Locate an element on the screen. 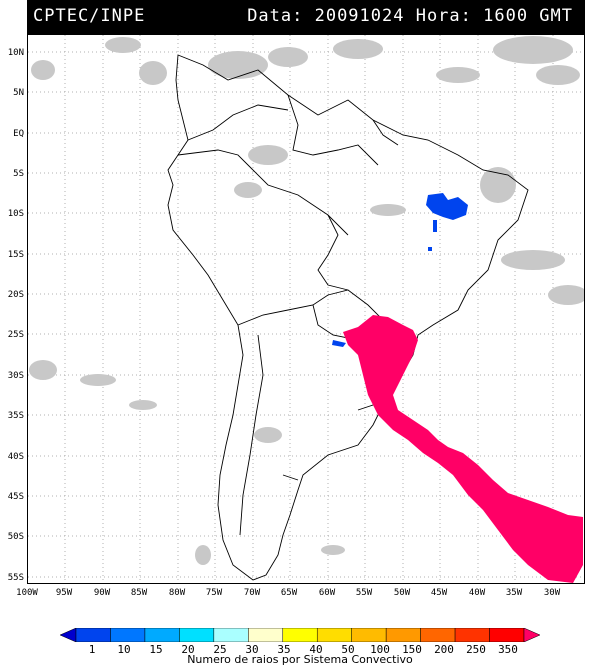 The width and height of the screenshot is (600, 670). agency-title: CPTEC/INPE is located at coordinates (89, 16).